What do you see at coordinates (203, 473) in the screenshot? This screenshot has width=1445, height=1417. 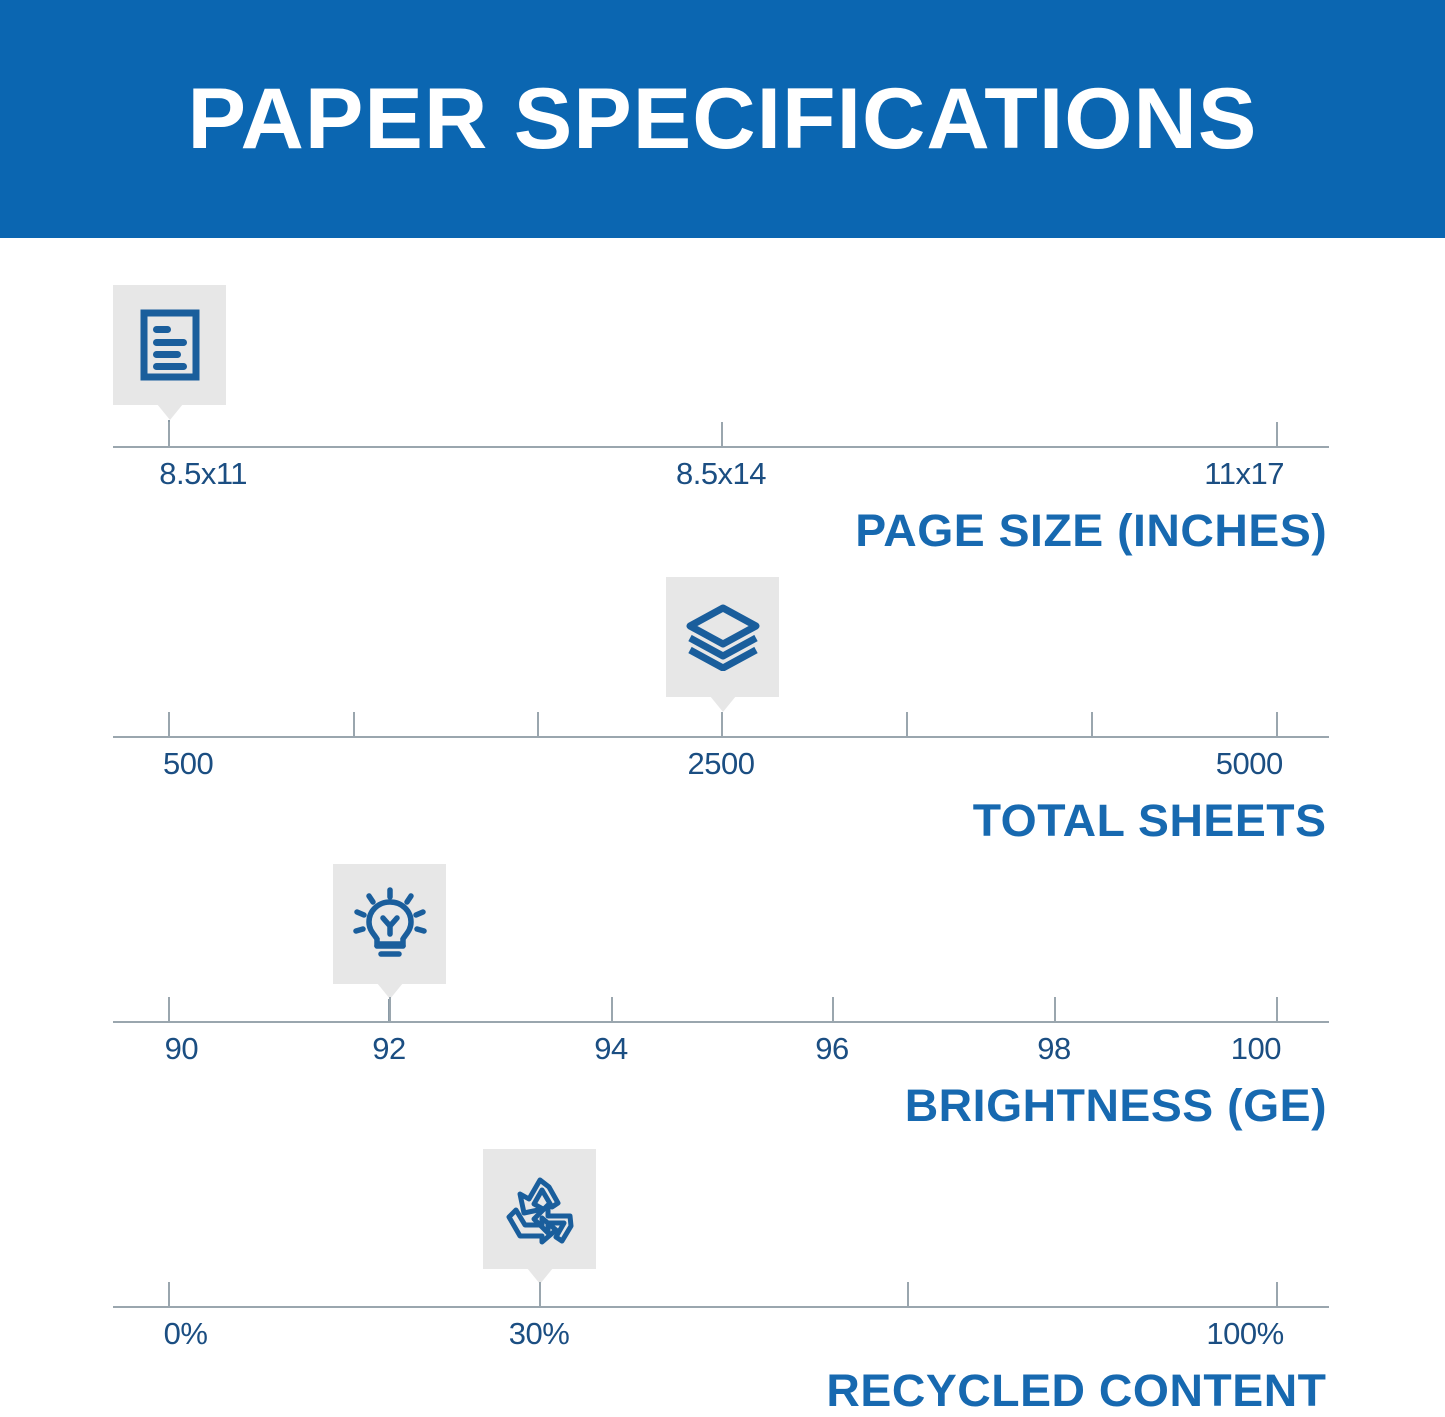 I see `axis-tick-label: 8.5x11` at bounding box center [203, 473].